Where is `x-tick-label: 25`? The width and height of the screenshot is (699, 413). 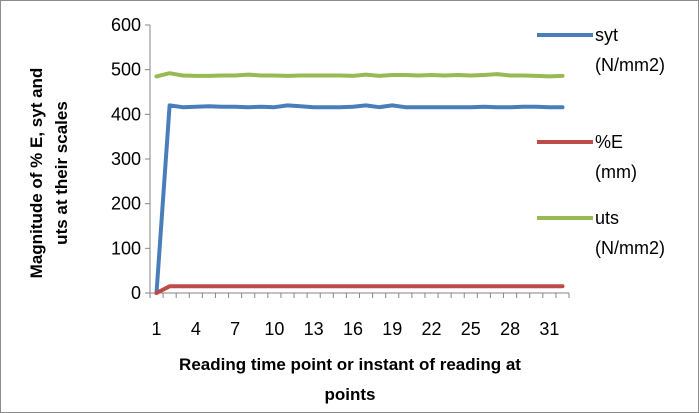 x-tick-label: 25 is located at coordinates (471, 329).